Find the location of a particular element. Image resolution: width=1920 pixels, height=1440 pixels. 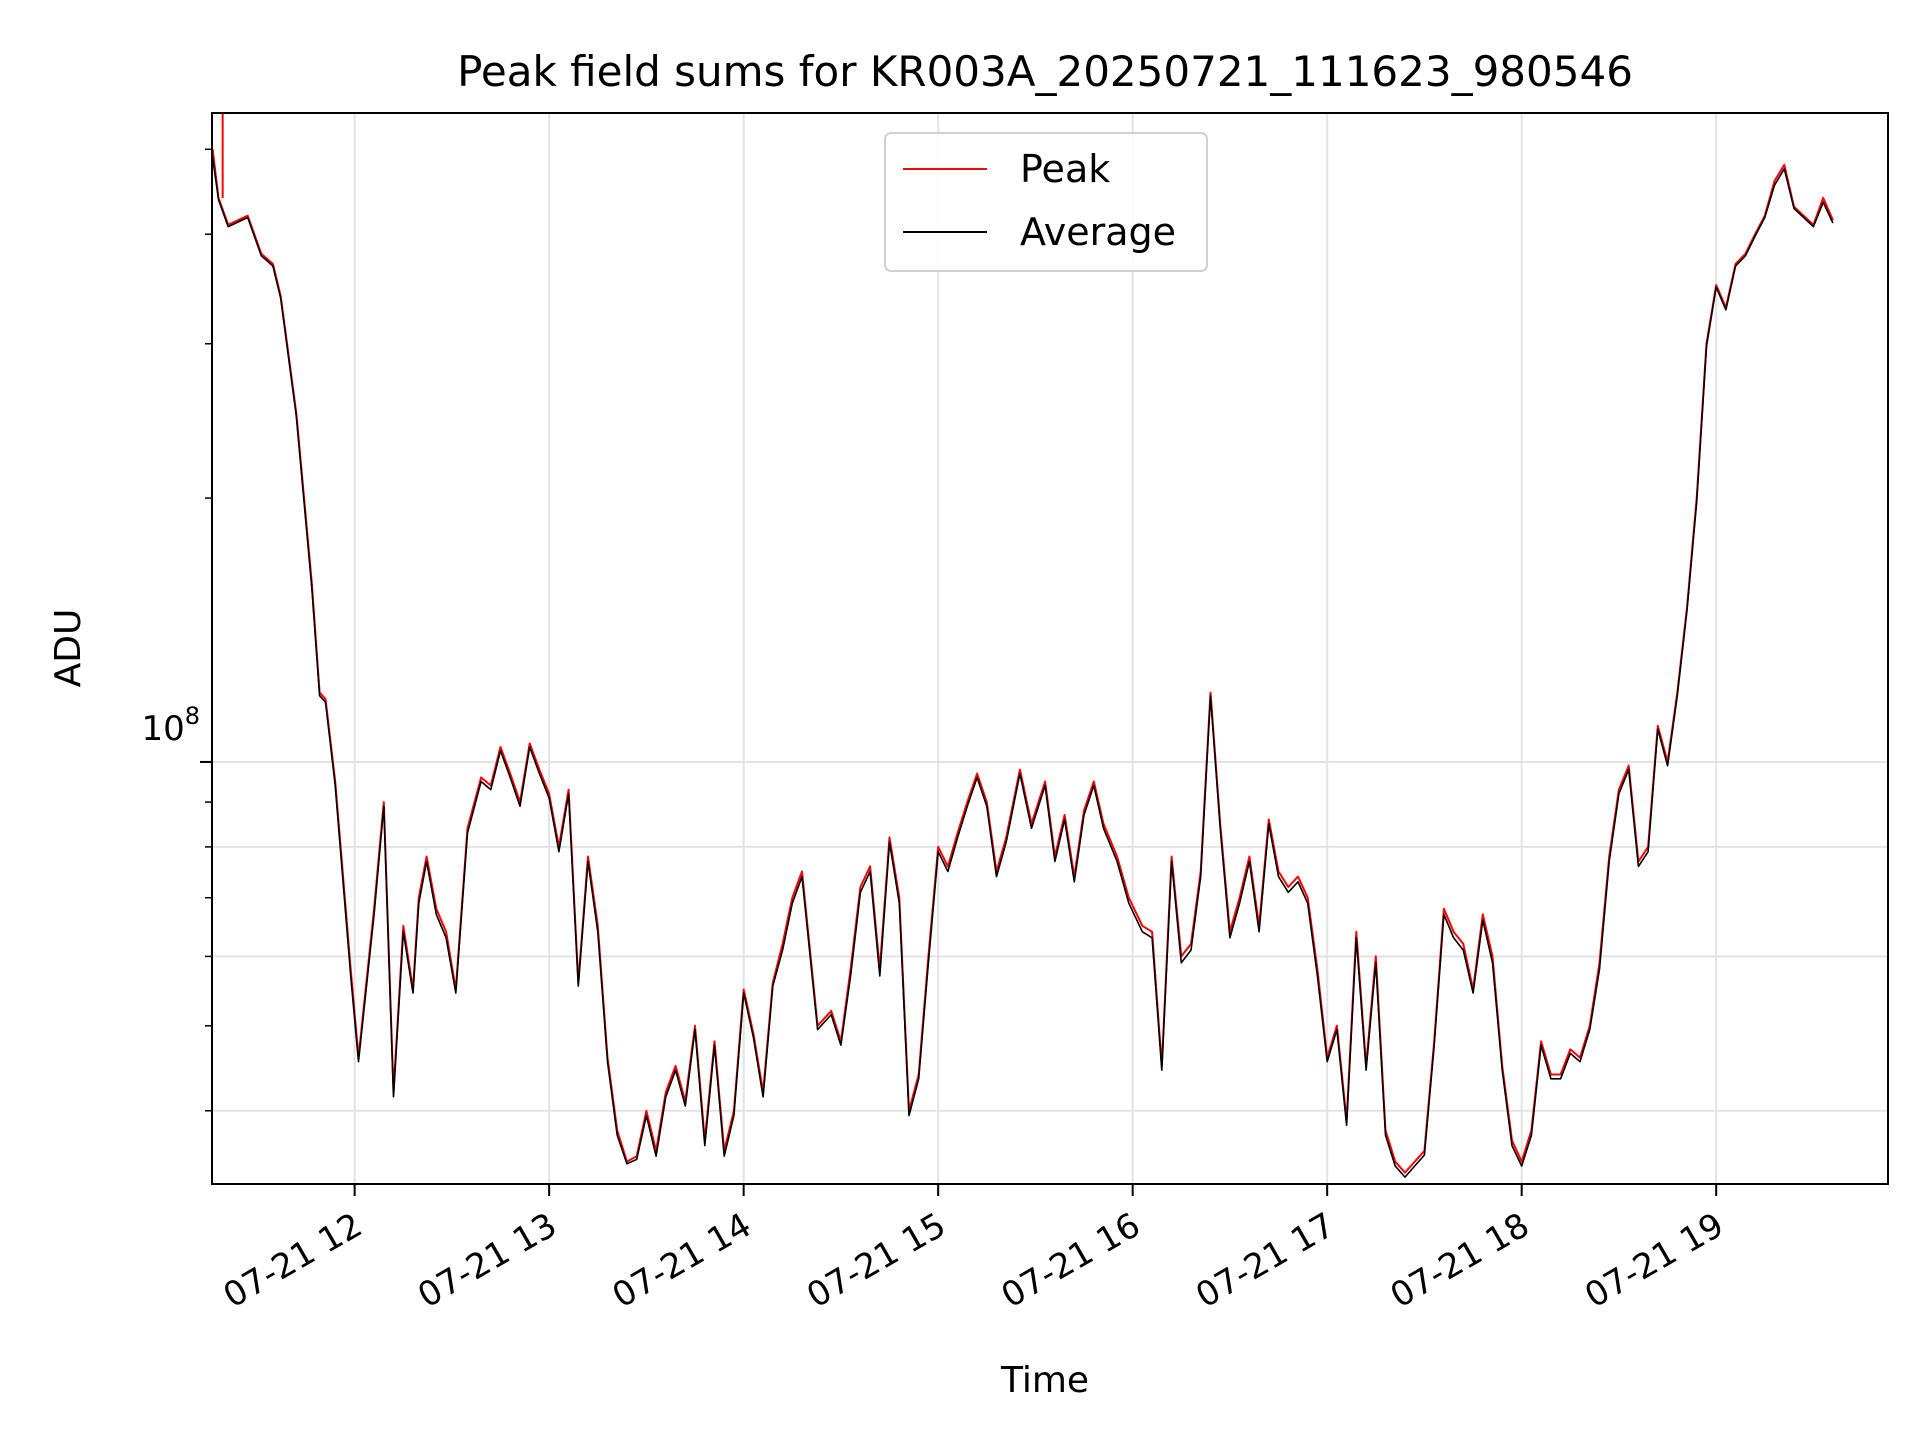

x-axis-label: Time is located at coordinates (1044, 1380).